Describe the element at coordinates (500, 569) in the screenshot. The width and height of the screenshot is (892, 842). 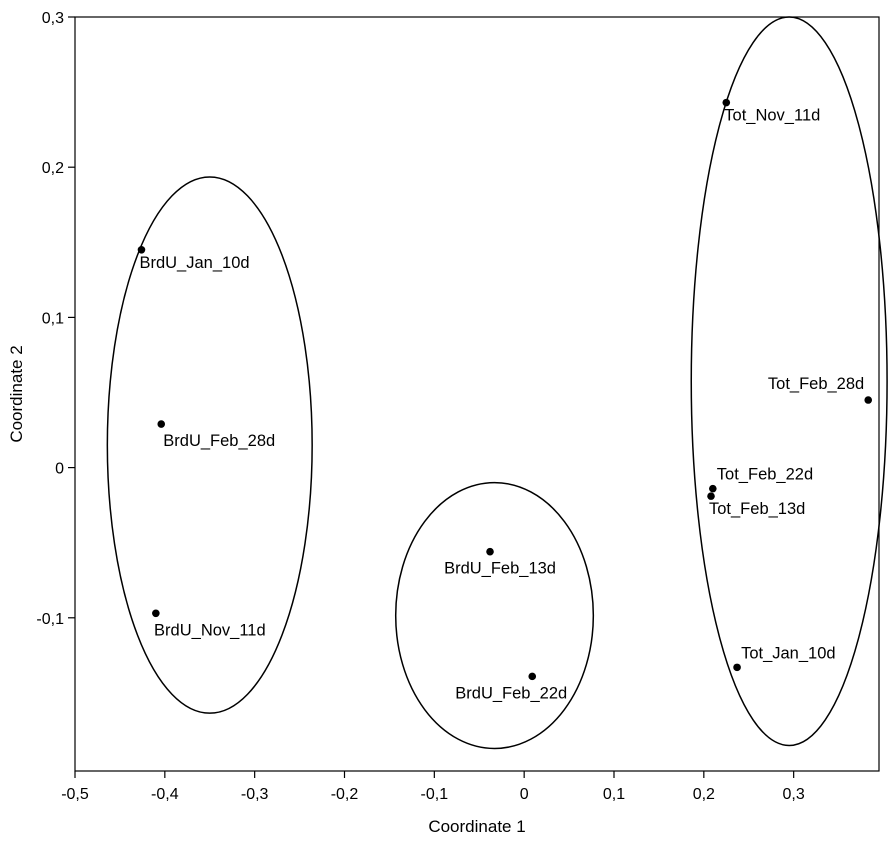
I see `point-label: BrdU_Feb_13d` at that location.